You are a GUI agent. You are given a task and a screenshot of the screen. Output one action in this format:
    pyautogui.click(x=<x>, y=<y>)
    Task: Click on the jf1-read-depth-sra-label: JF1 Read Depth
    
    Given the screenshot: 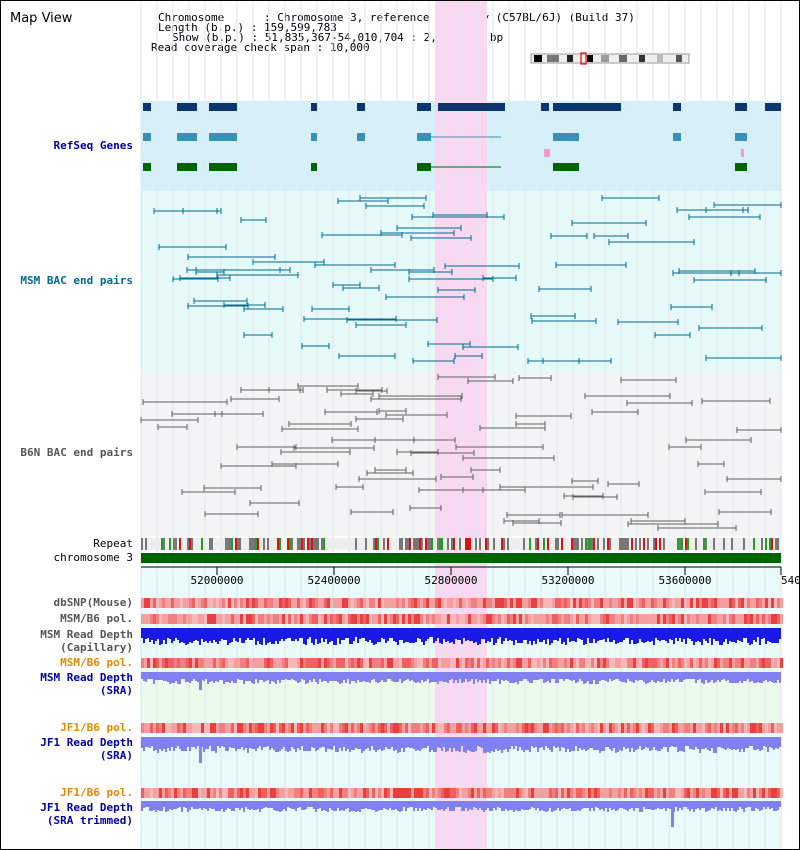 What is the action you would take?
    pyautogui.click(x=86, y=742)
    